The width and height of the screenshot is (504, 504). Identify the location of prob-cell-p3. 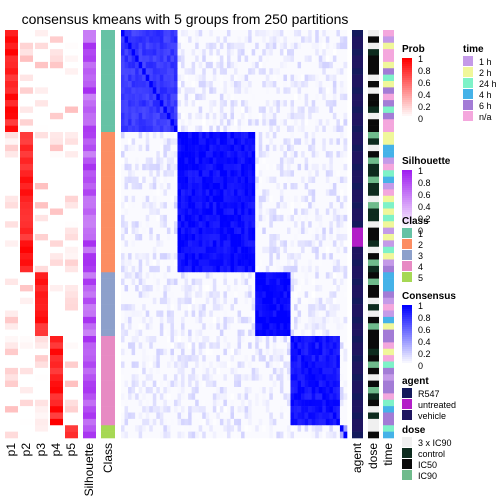
(41, 173).